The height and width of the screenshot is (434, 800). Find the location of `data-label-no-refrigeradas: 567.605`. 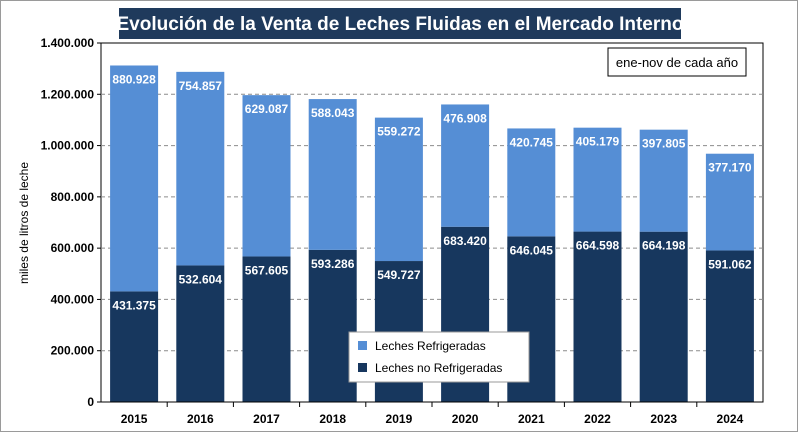

data-label-no-refrigeradas: 567.605 is located at coordinates (267, 270).